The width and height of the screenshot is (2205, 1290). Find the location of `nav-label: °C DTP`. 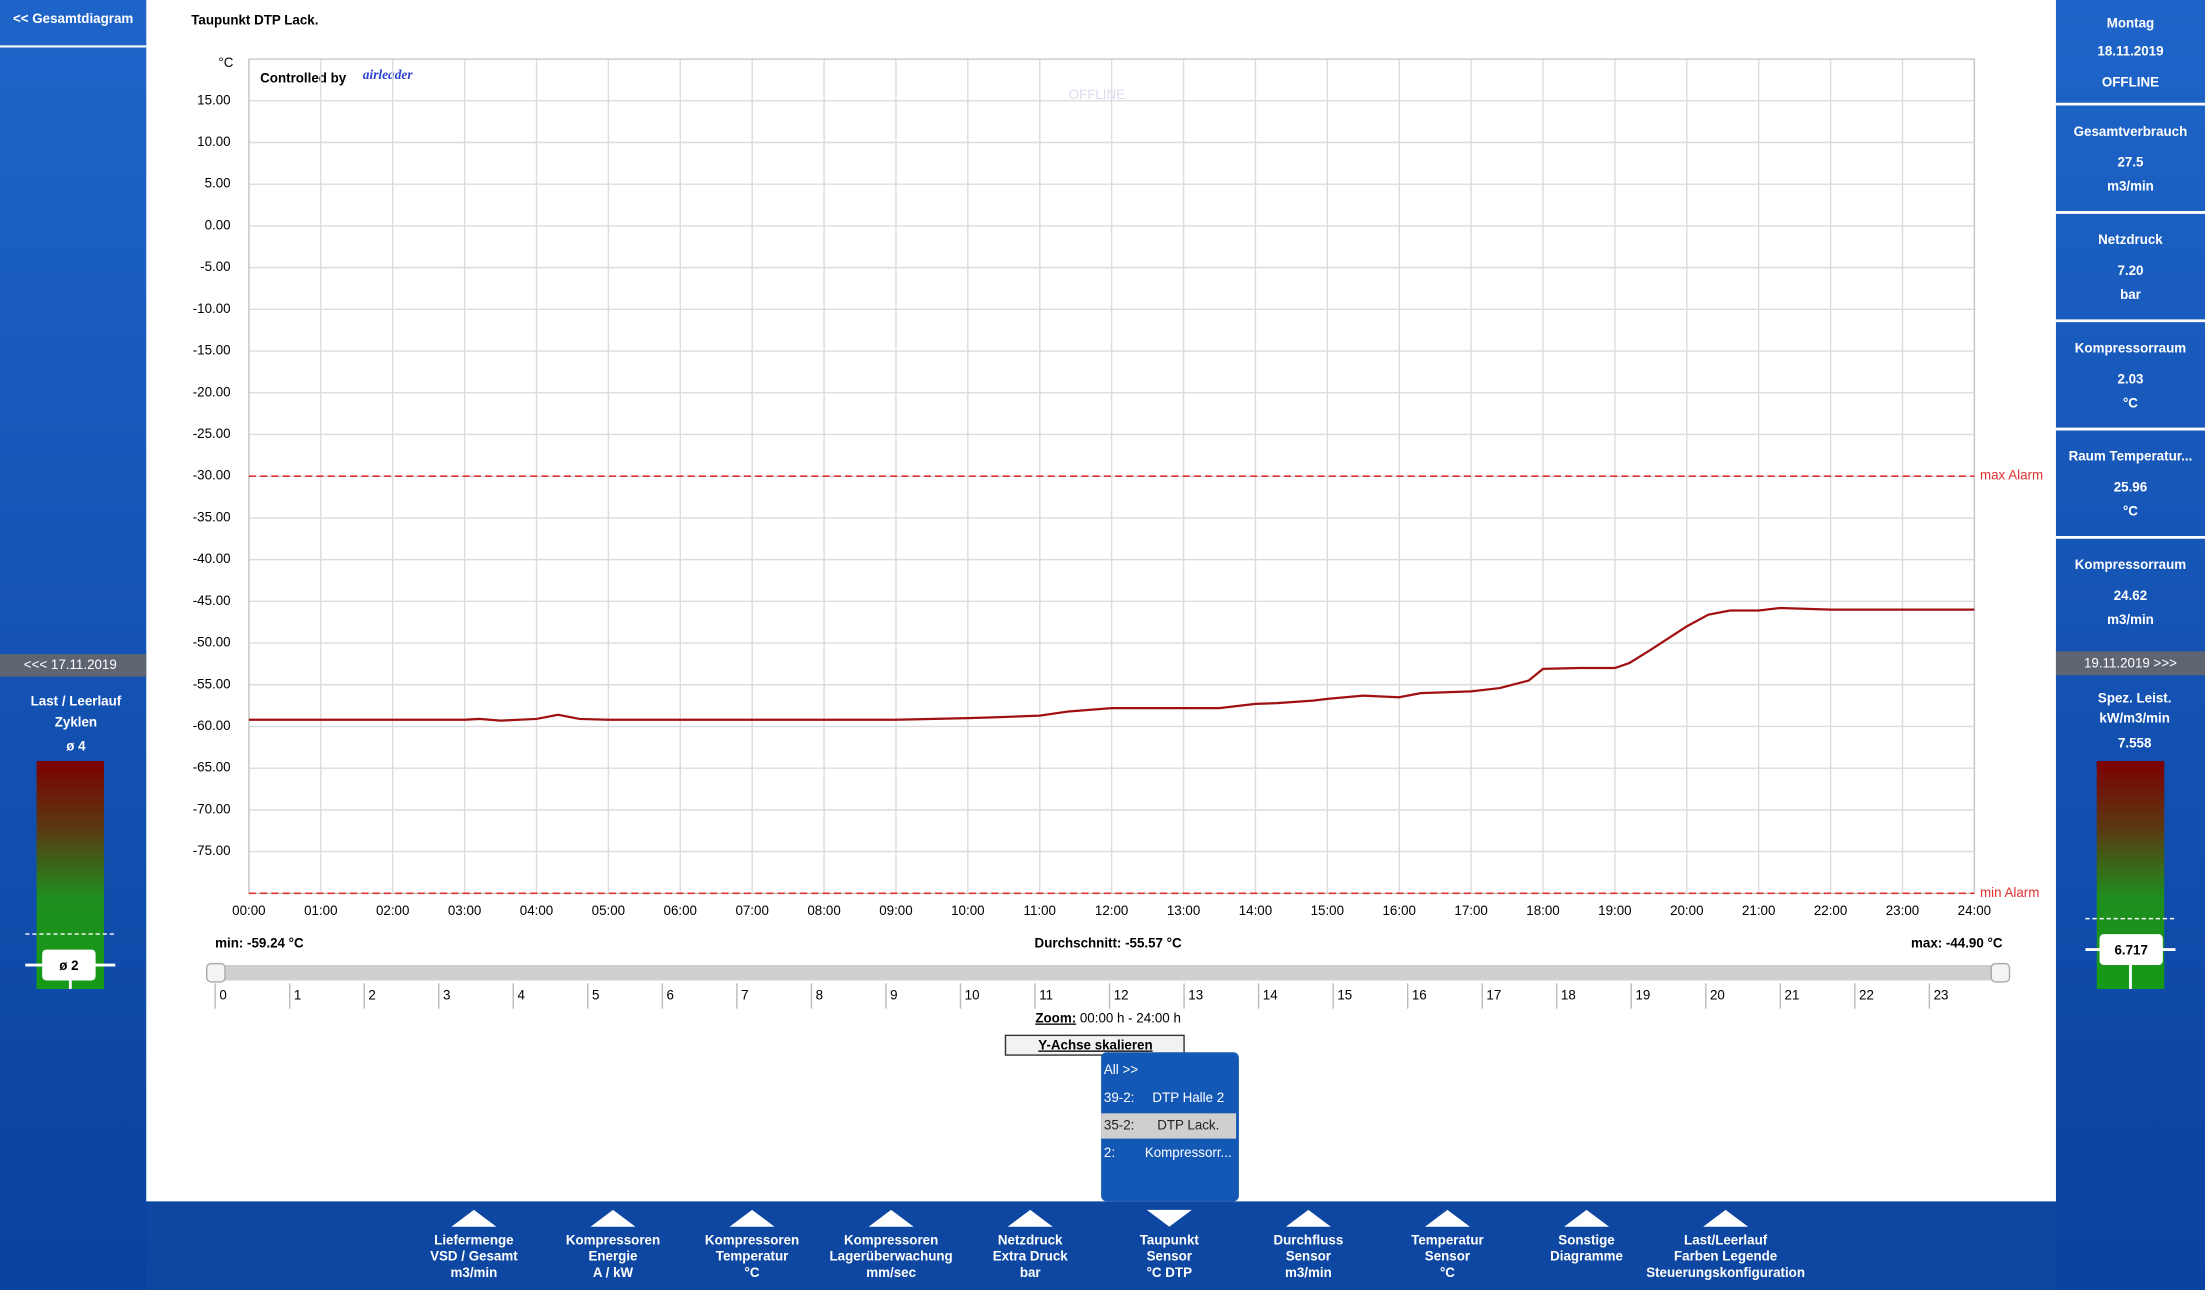

nav-label: °C DTP is located at coordinates (1170, 1272).